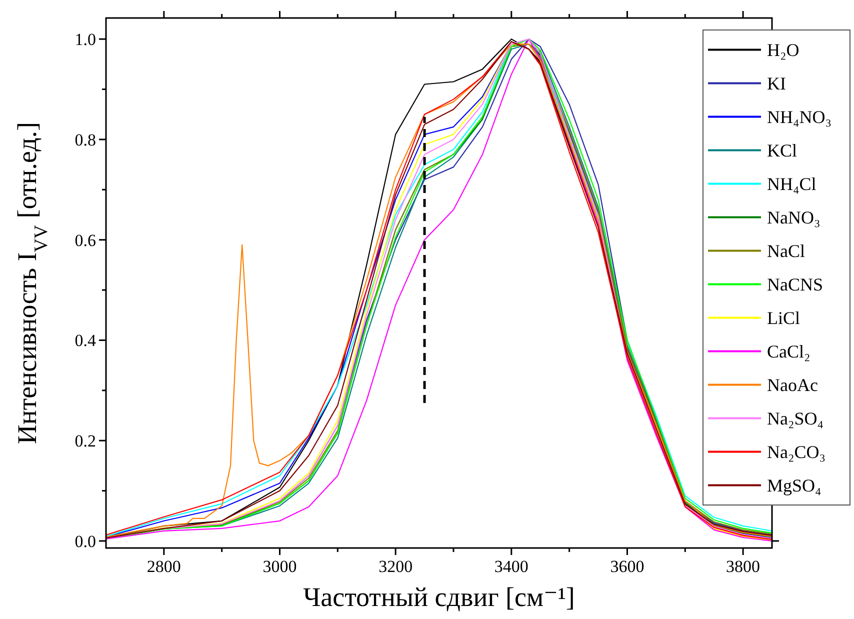  What do you see at coordinates (85, 441) in the screenshot?
I see `y-tick-label: 0.2` at bounding box center [85, 441].